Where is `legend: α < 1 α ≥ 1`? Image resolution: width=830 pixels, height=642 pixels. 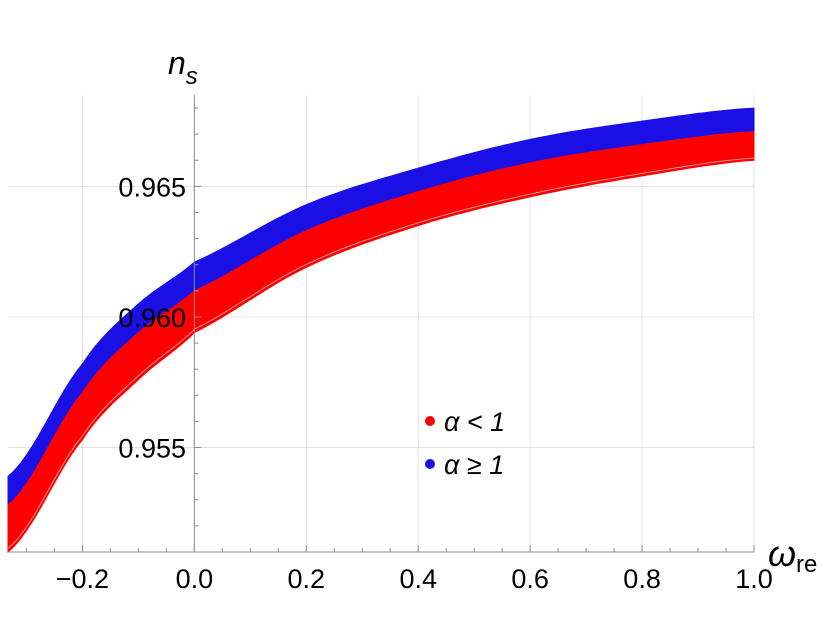 legend: α < 1 α ≥ 1 is located at coordinates (465, 443).